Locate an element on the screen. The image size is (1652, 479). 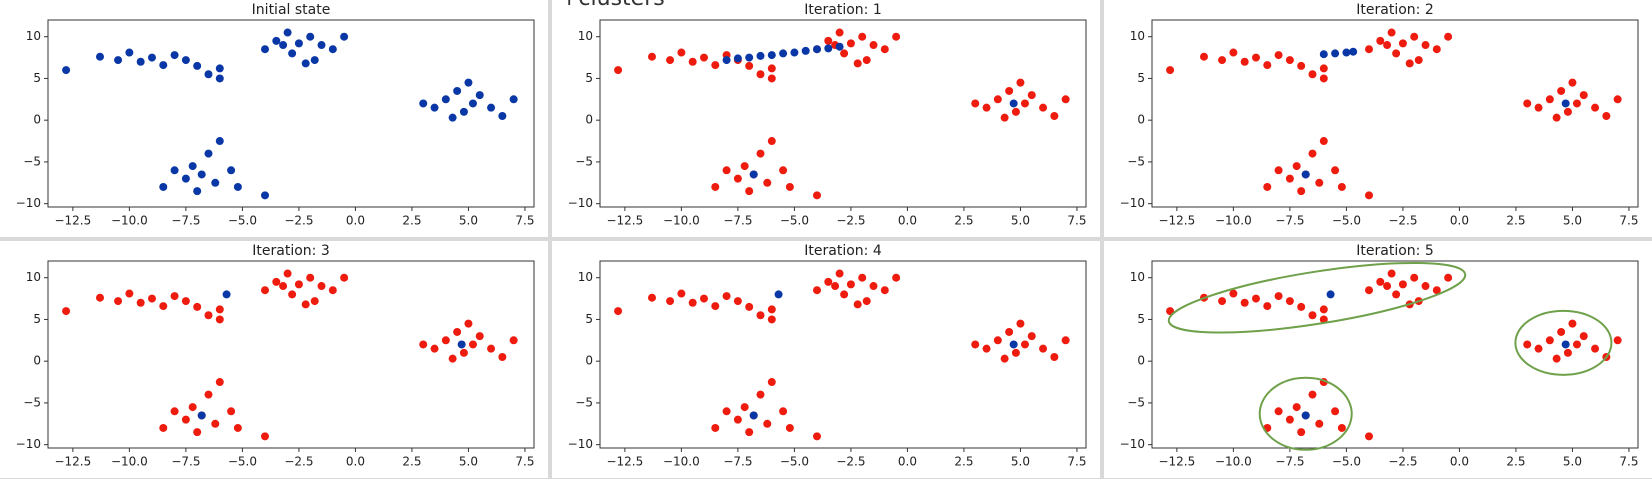
x-tick-label: −10.0 is located at coordinates (1233, 462).